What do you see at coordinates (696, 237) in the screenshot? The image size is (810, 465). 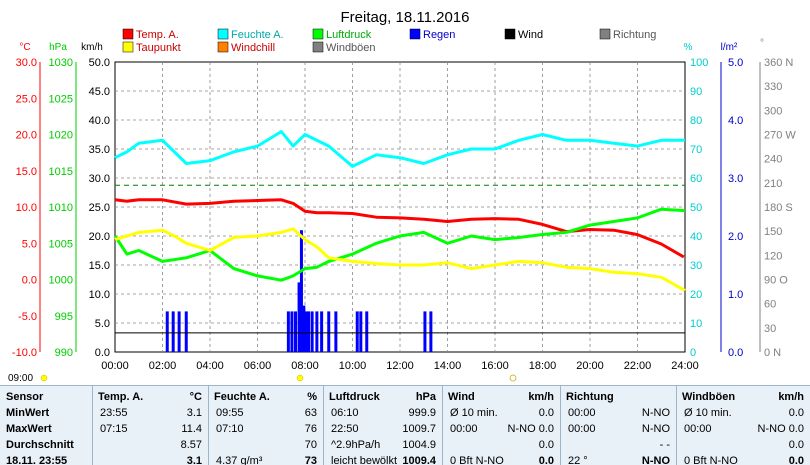 I see `y-tick-label-humidity: 40` at bounding box center [696, 237].